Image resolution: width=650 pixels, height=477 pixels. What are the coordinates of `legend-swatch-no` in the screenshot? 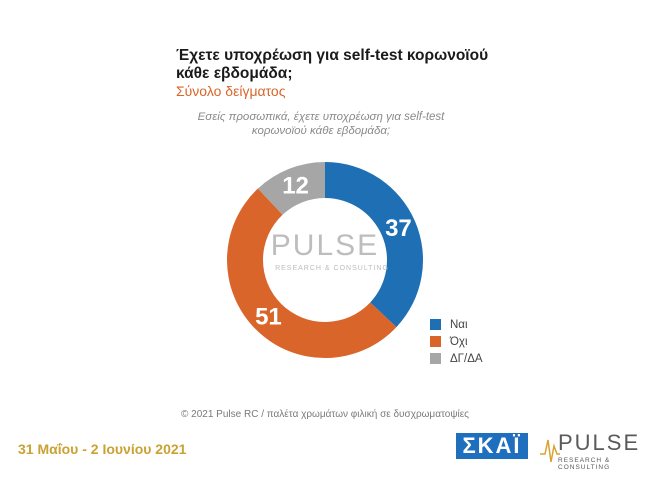 It's located at (435, 341).